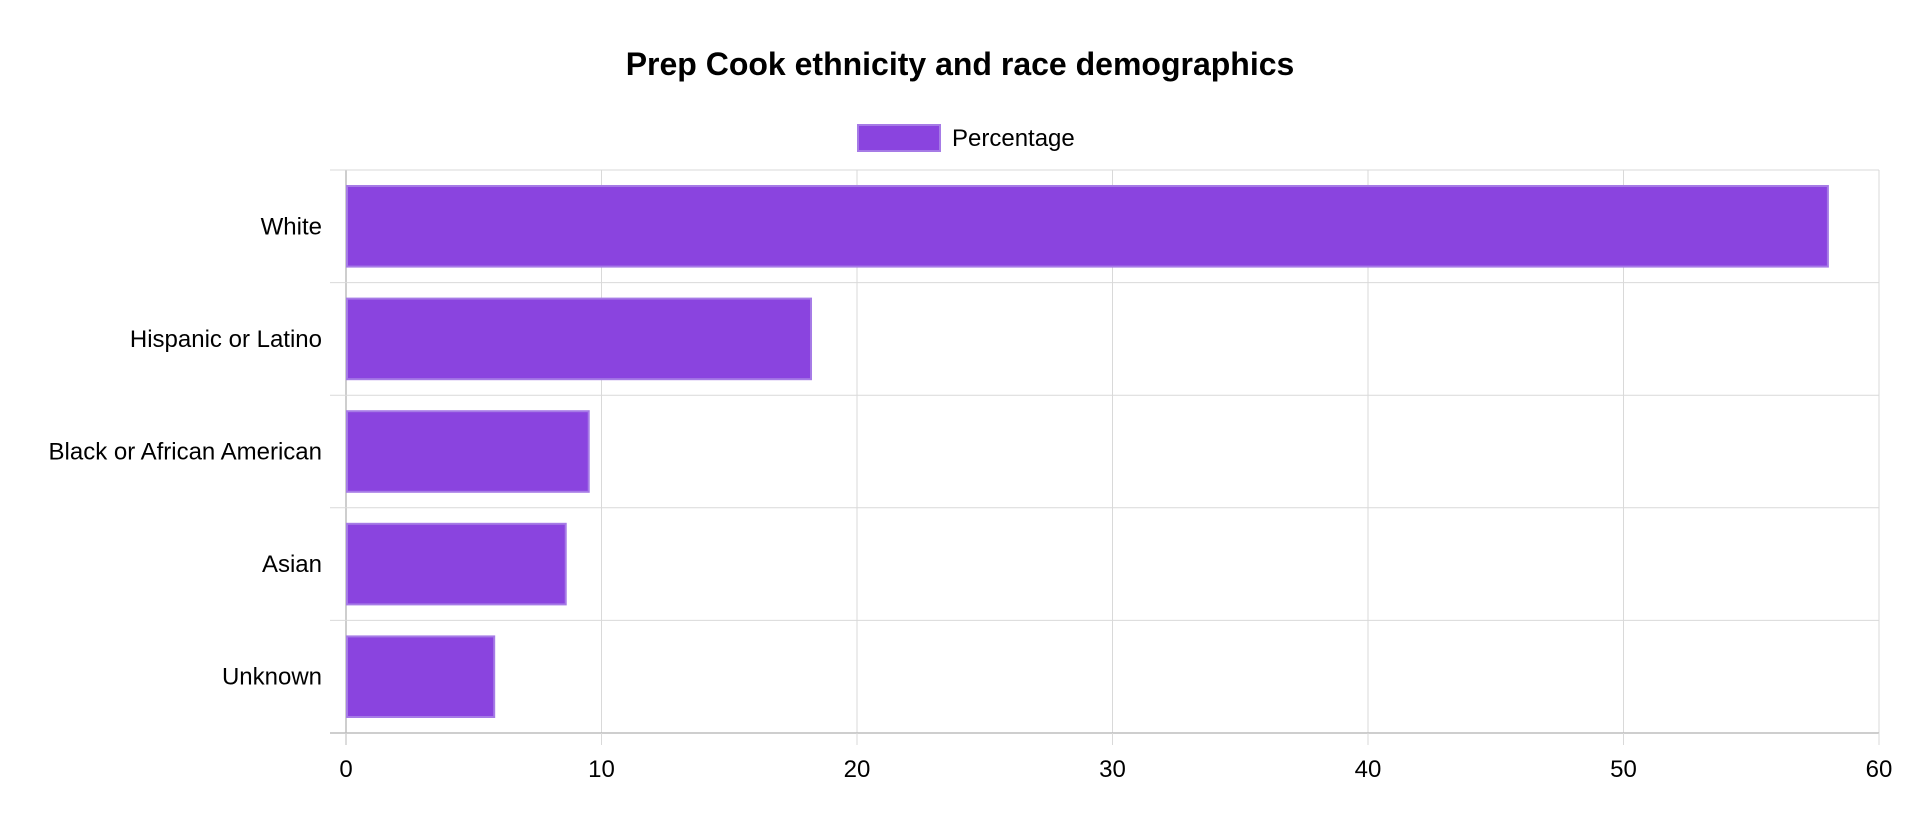  What do you see at coordinates (857, 769) in the screenshot?
I see `x-tick-label: 20` at bounding box center [857, 769].